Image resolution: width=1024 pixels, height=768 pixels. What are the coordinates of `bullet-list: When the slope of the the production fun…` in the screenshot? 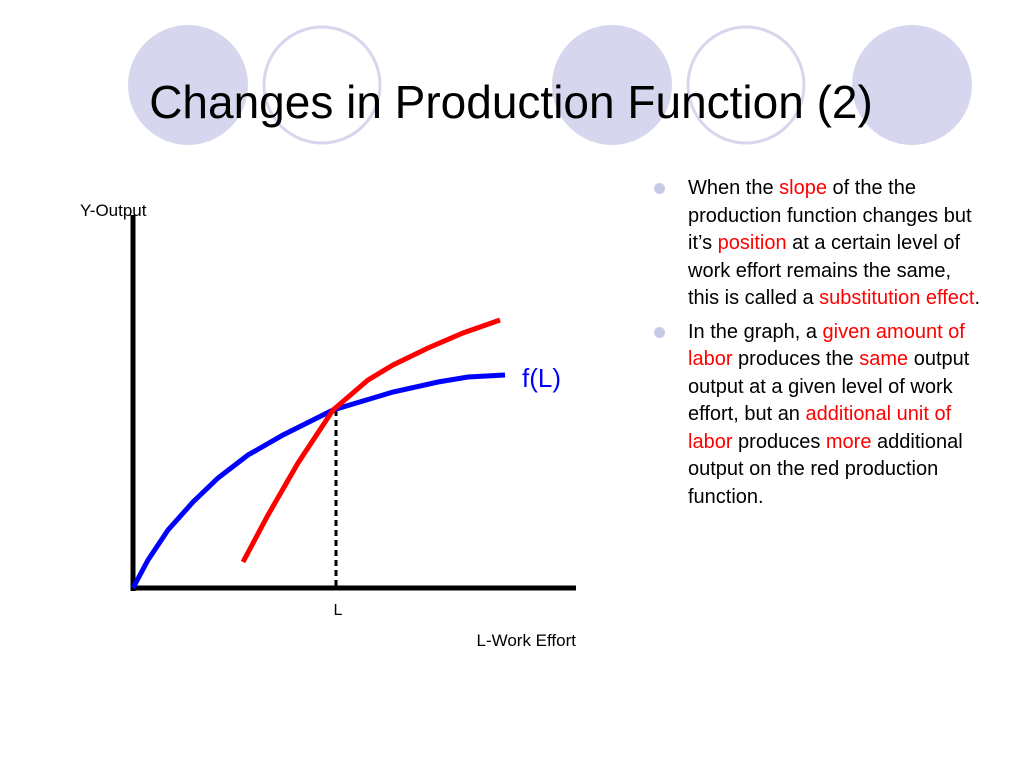 It's located at (819, 346).